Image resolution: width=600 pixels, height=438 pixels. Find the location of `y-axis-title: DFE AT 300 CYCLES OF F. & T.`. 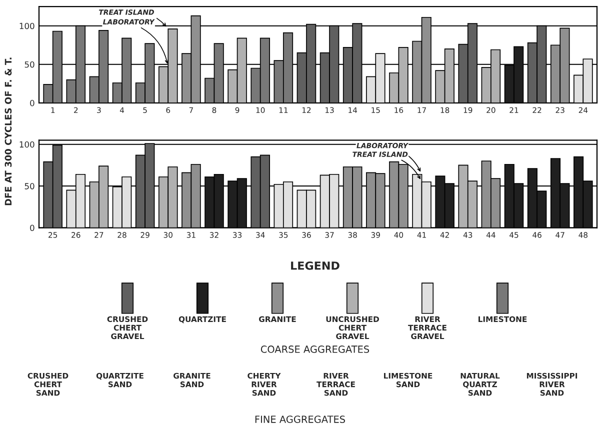

y-axis-title: DFE AT 300 CYCLES OF F. & T. is located at coordinates (8, 132).